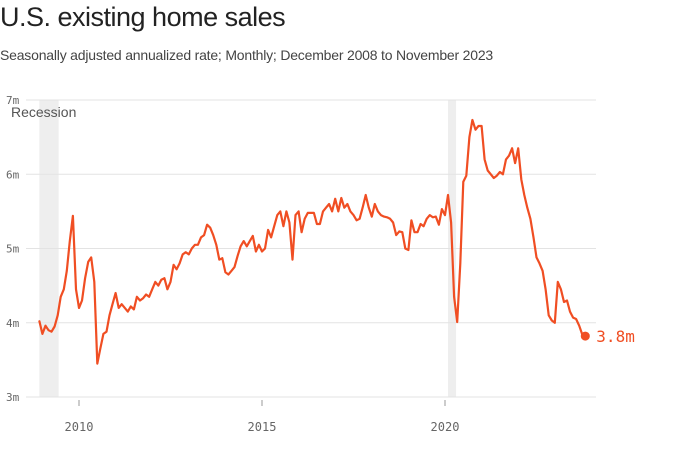  I want to click on x-axis-labels: 2010 2015 2020, so click(262, 427).